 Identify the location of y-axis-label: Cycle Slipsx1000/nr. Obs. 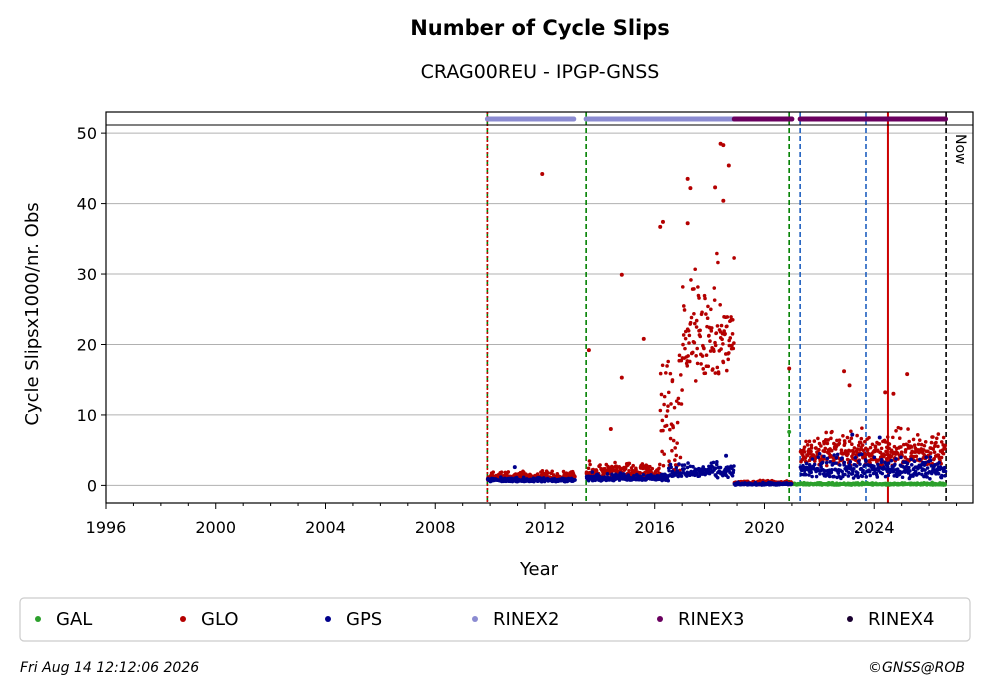
(32, 313).